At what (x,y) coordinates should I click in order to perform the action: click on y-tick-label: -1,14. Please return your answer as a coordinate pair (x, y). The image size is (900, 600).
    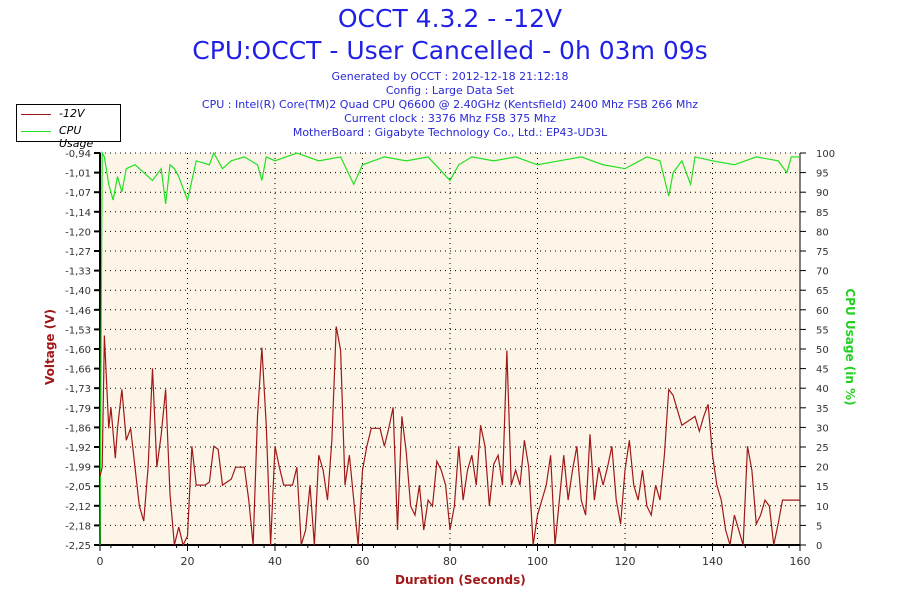
    Looking at the image, I should click on (78, 213).